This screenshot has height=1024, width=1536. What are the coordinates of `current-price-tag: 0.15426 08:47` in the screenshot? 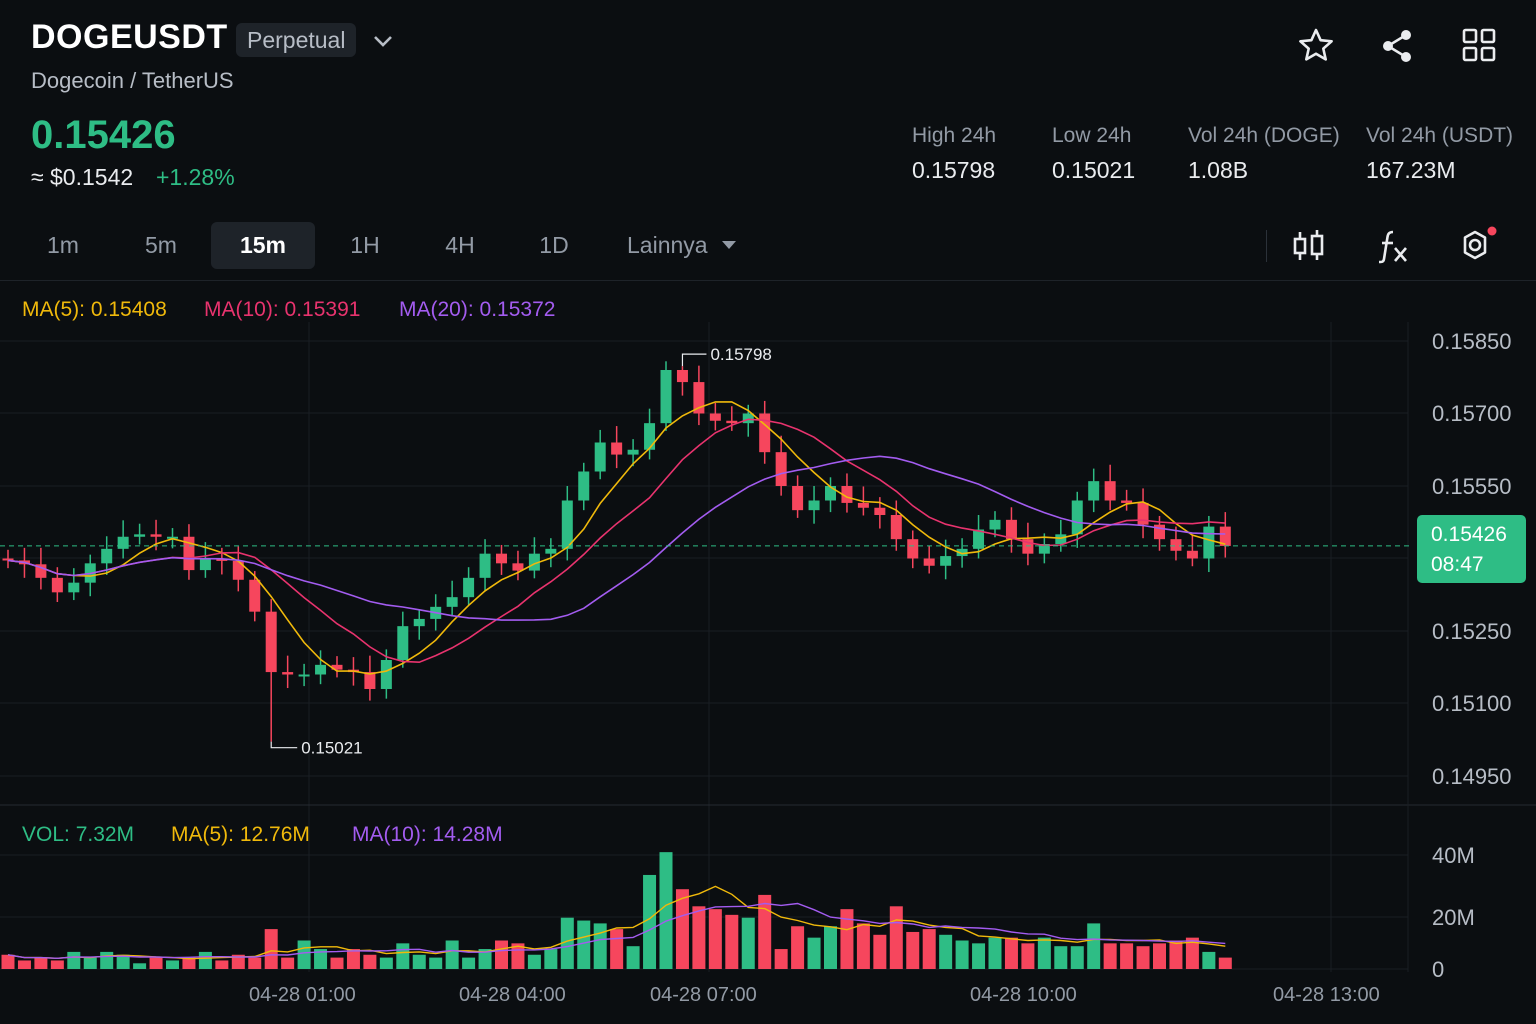 It's located at (1471, 549).